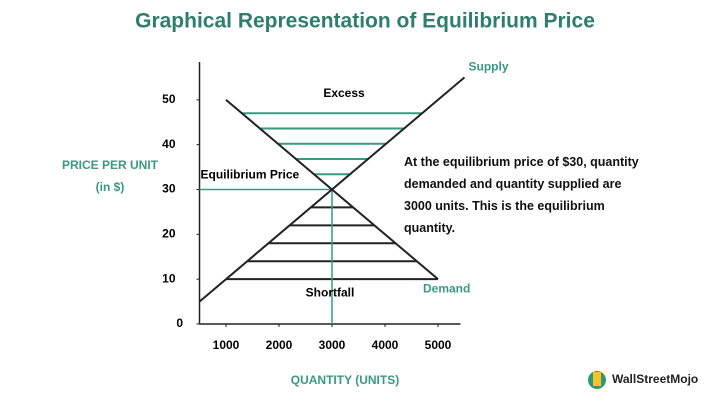 This screenshot has width=720, height=404. Describe the element at coordinates (345, 380) in the screenshot. I see `x-axis-label: QUANTITY (UNITS)` at that location.